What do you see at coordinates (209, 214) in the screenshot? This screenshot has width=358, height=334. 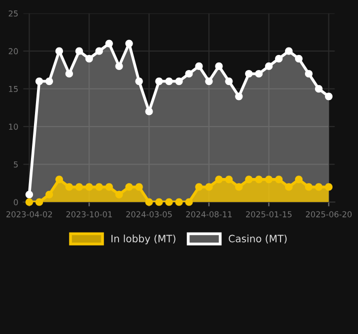 I see `x-tick-label: 2024-08-11` at bounding box center [209, 214].